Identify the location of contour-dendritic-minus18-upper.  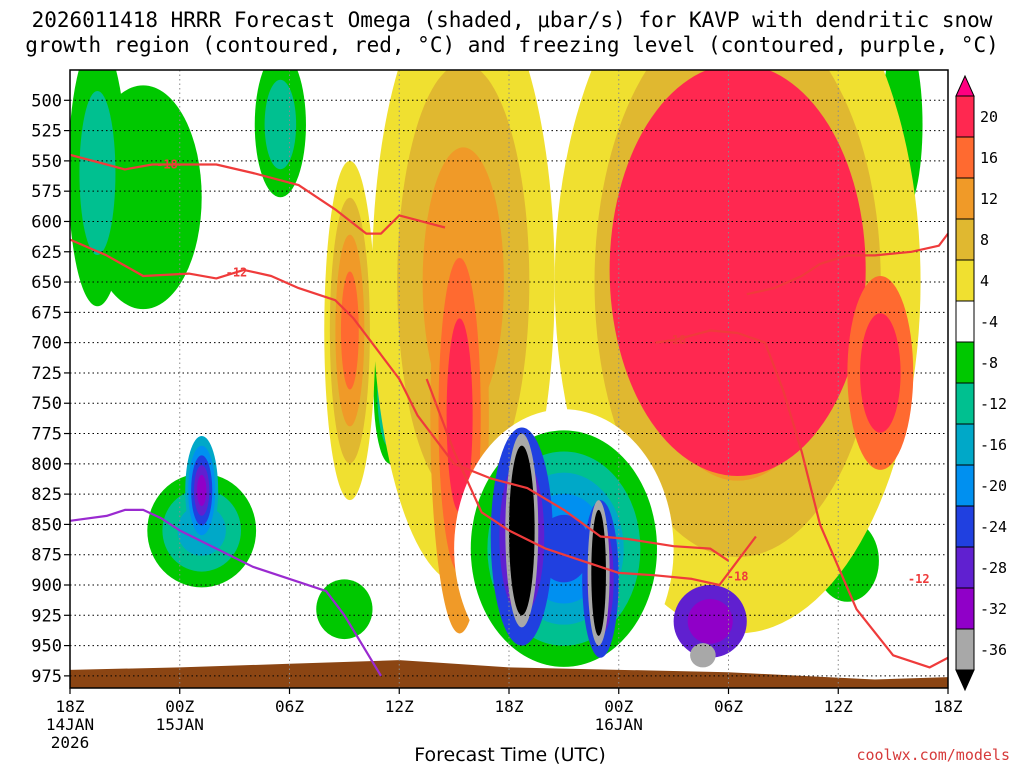
(258, 194).